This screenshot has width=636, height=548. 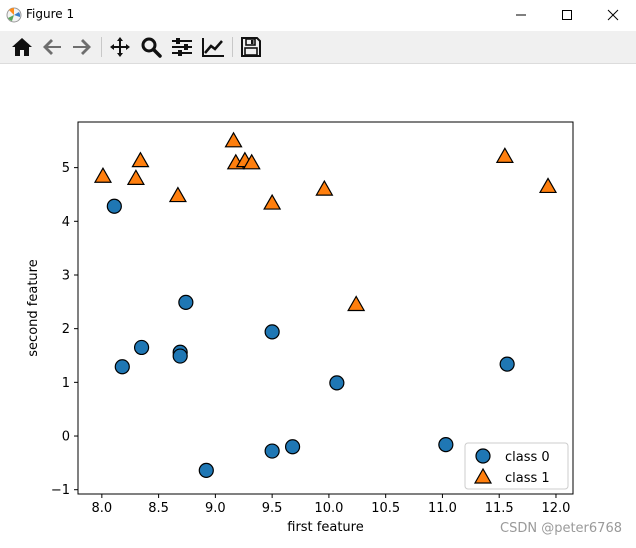 I want to click on zoom-button, so click(x=151, y=47).